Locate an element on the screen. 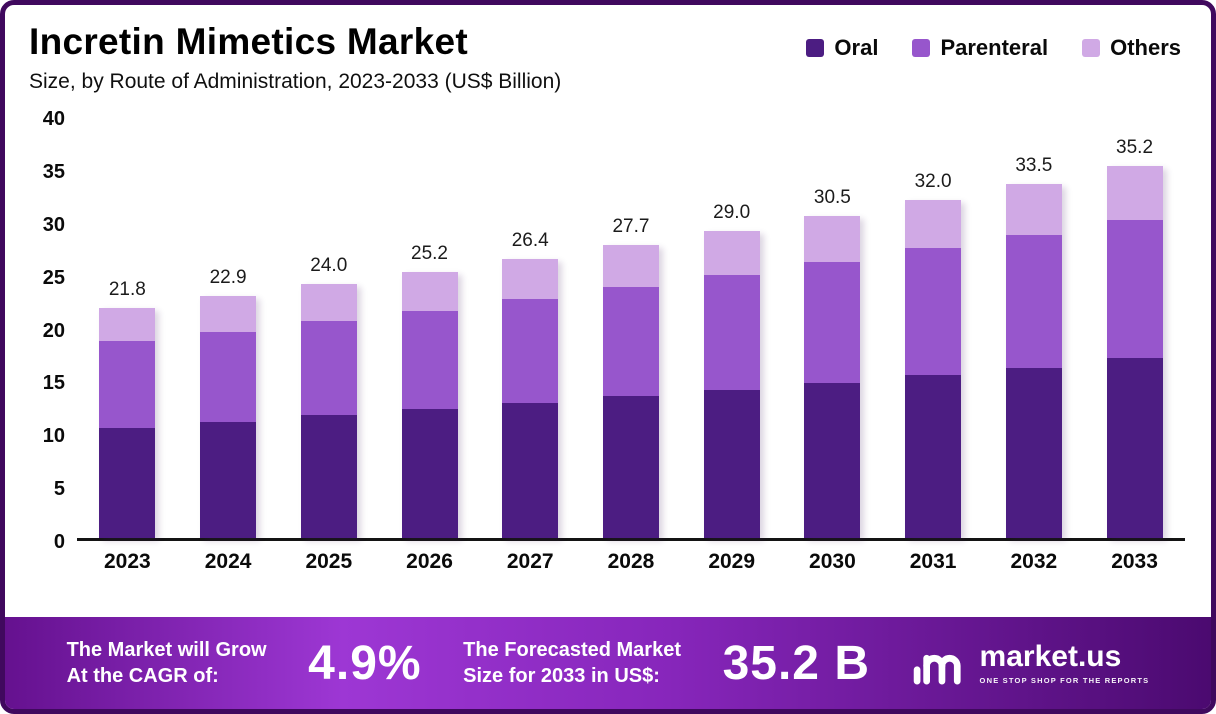 This screenshot has height=714, width=1216. bar-group-2025: 24.0 is located at coordinates (328, 396).